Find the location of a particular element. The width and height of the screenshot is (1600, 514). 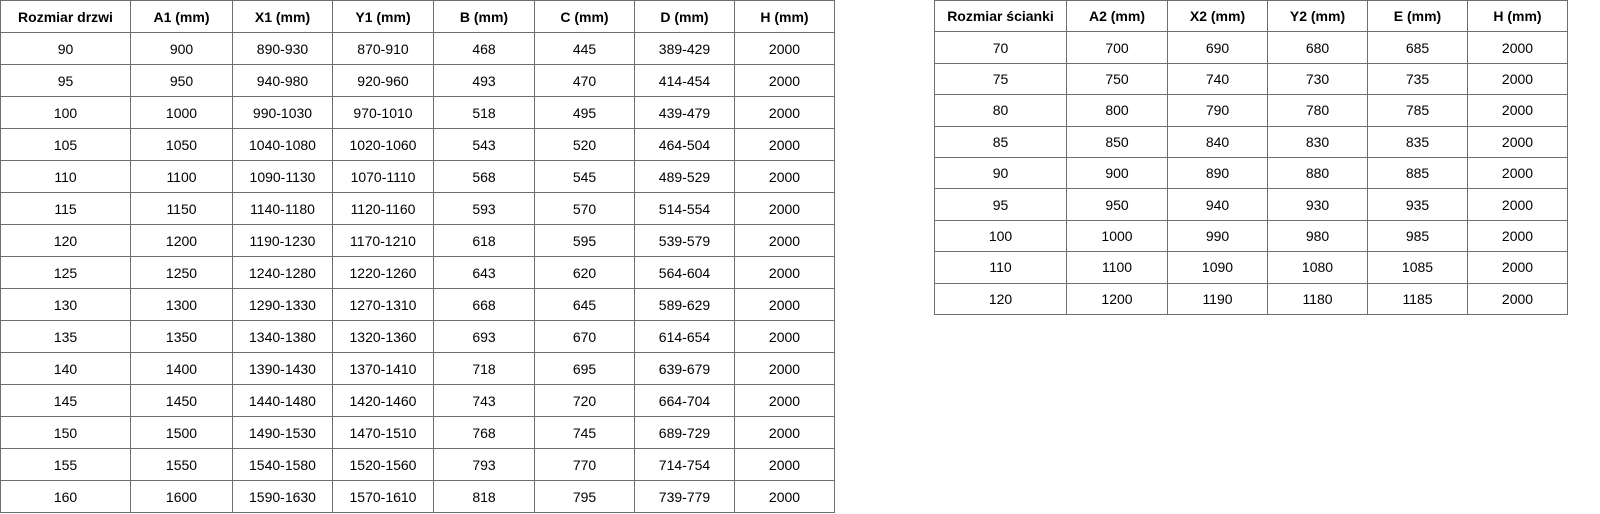

table-cell: 589-629 is located at coordinates (684, 304).